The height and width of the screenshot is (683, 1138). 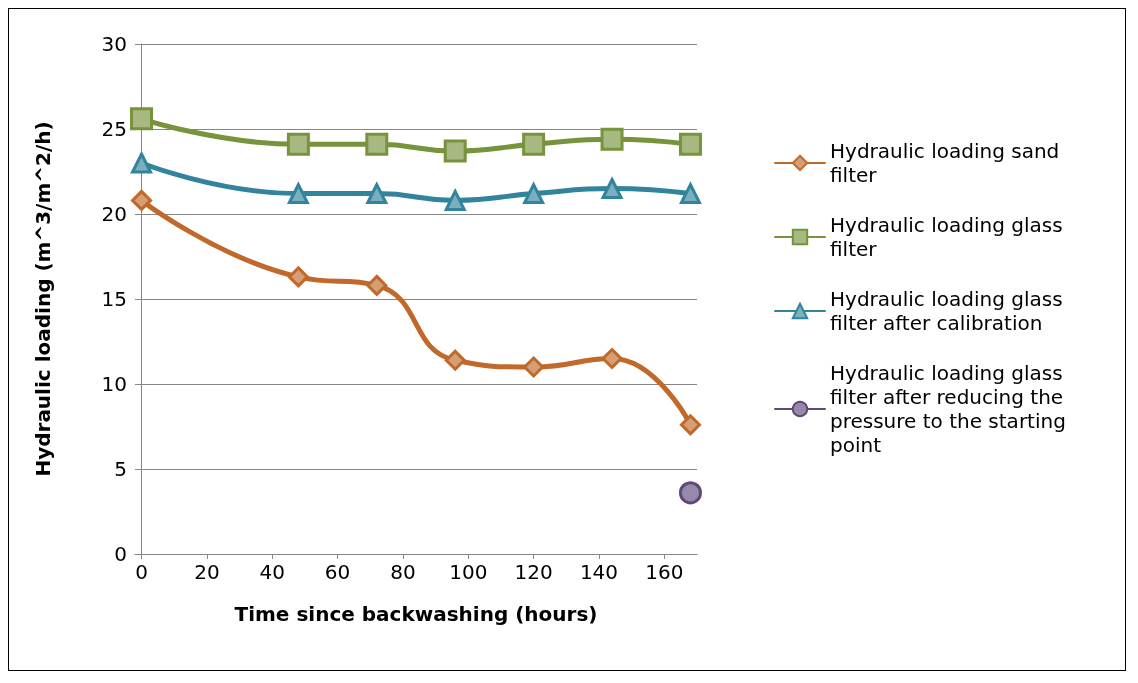 I want to click on x-tick-label: 20, so click(x=207, y=572).